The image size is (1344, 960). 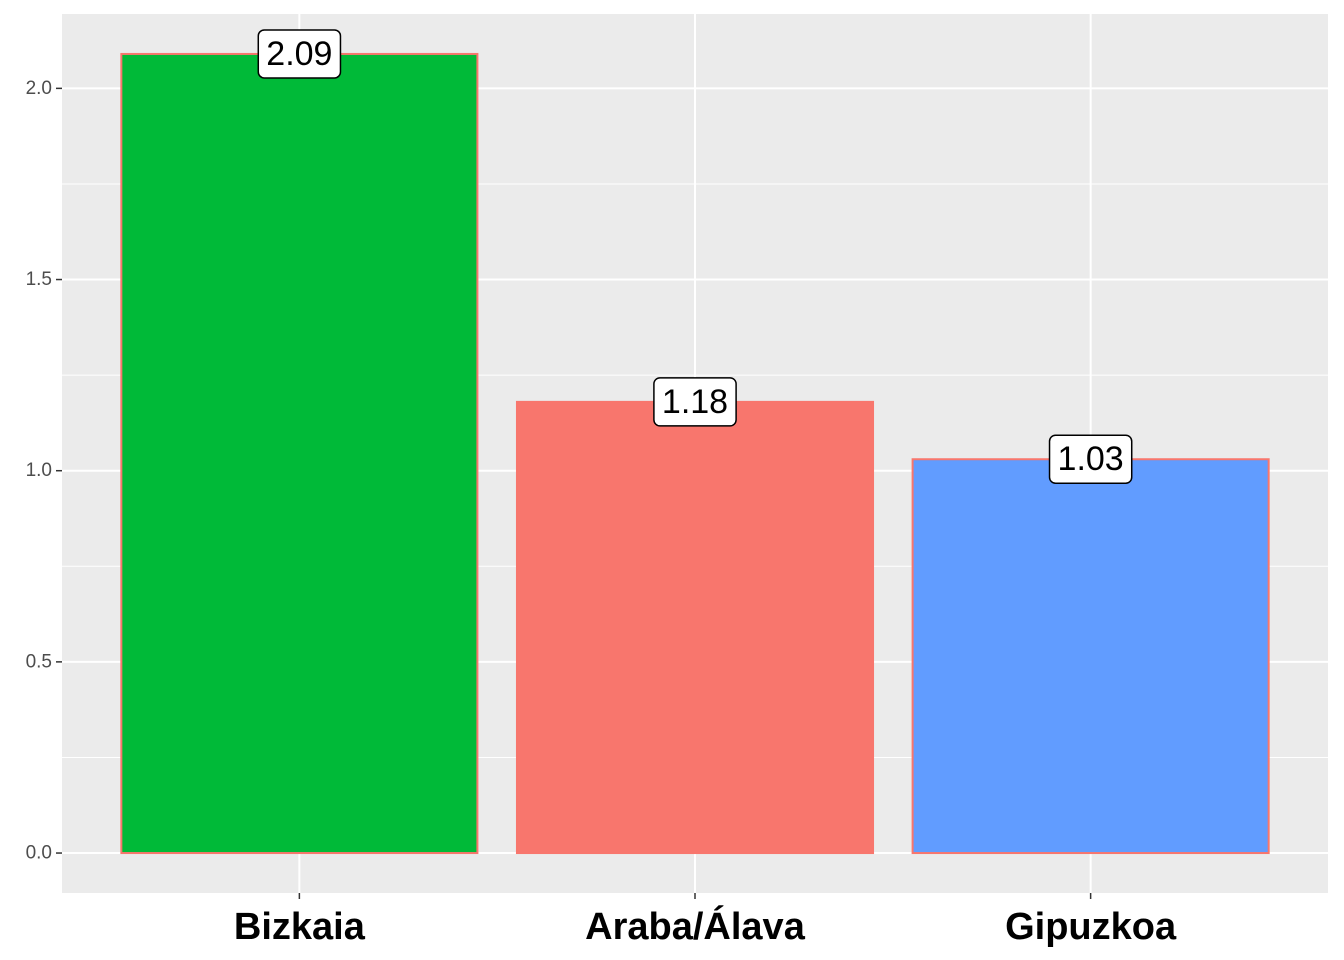 What do you see at coordinates (695, 926) in the screenshot?
I see `x-tick-label: Araba/Álava` at bounding box center [695, 926].